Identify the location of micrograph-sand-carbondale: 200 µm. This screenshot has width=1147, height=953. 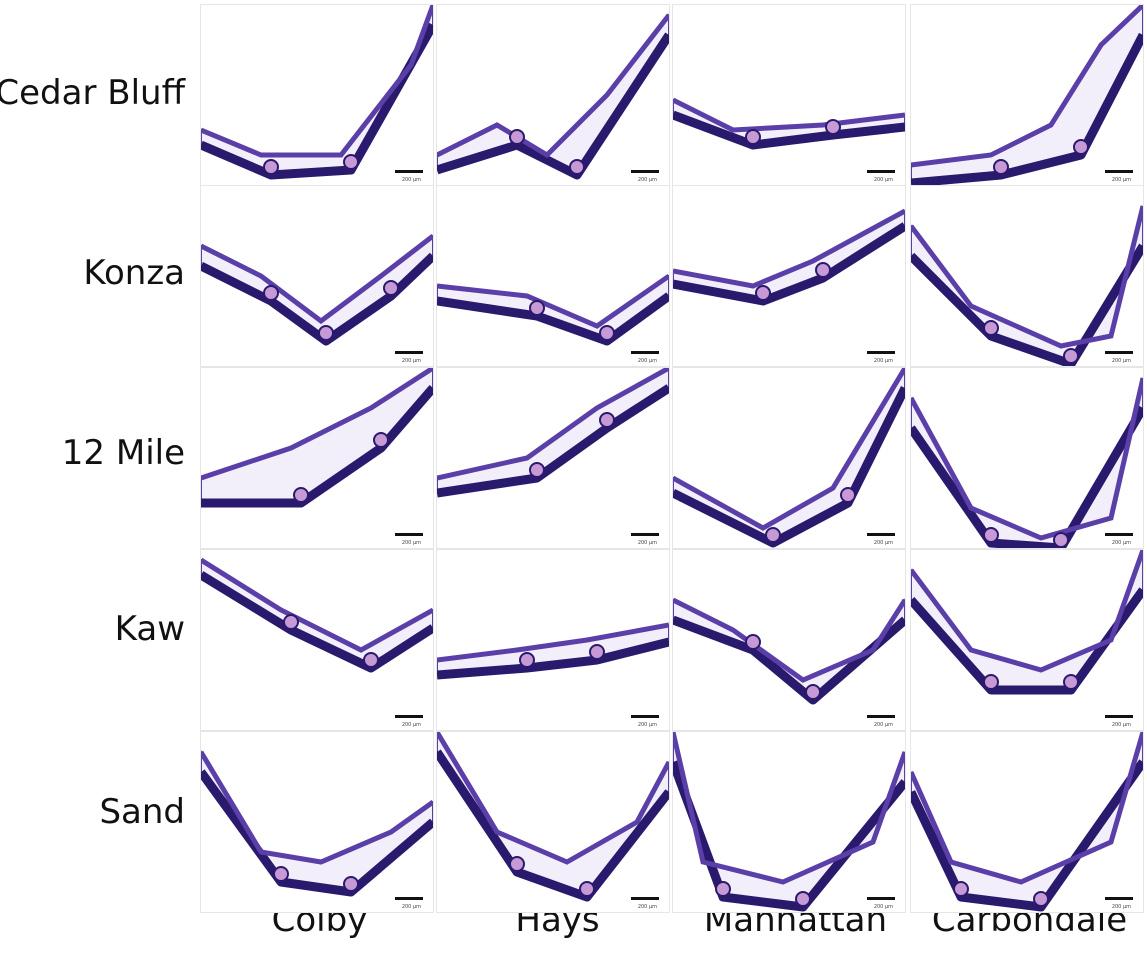
(1027, 822).